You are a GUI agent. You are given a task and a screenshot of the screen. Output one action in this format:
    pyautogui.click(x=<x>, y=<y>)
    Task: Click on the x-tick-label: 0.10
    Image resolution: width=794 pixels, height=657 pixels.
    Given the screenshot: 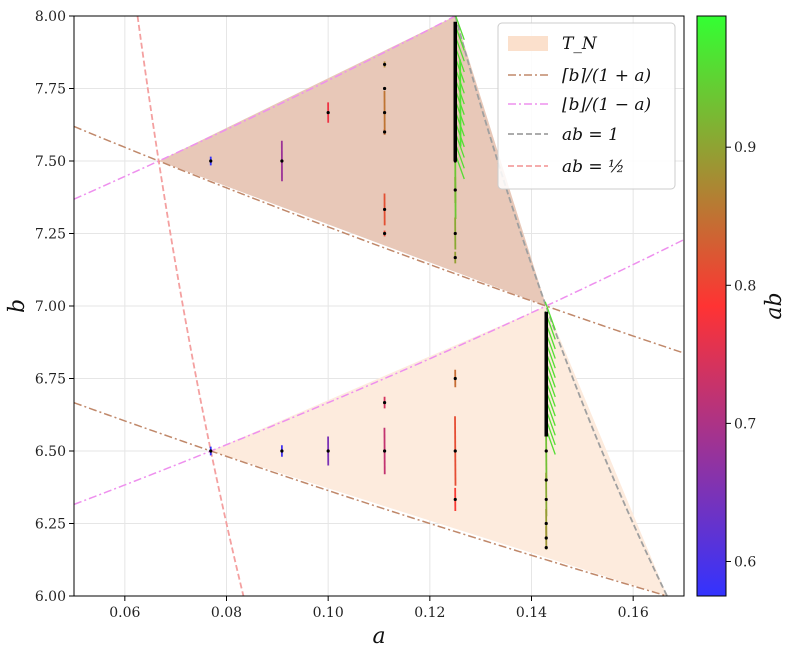 What is the action you would take?
    pyautogui.click(x=328, y=613)
    